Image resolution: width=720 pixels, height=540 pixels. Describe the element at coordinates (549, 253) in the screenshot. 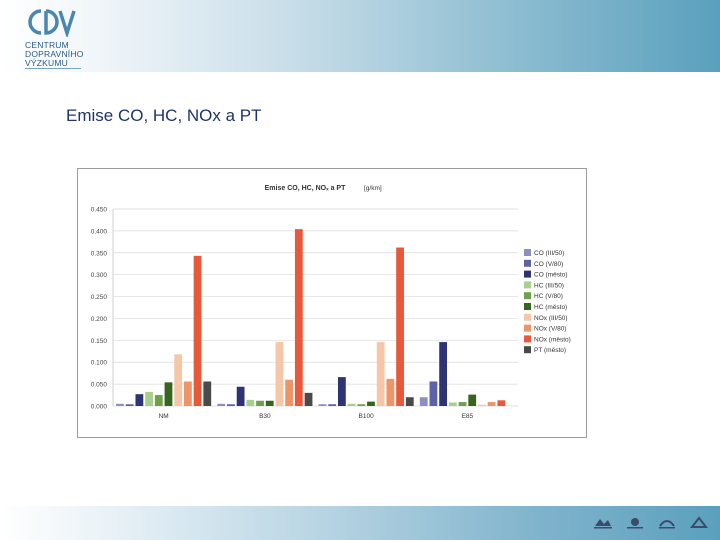

I see `legend-label: CO (III/50)` at that location.